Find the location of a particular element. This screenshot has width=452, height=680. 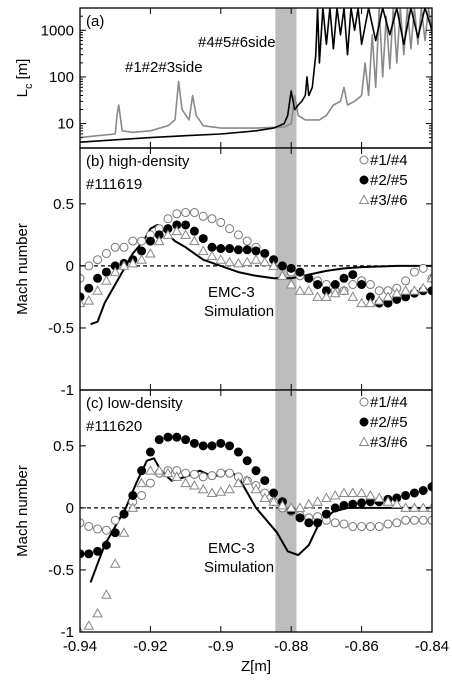

y-label-sub: c is located at coordinates (29, 86).